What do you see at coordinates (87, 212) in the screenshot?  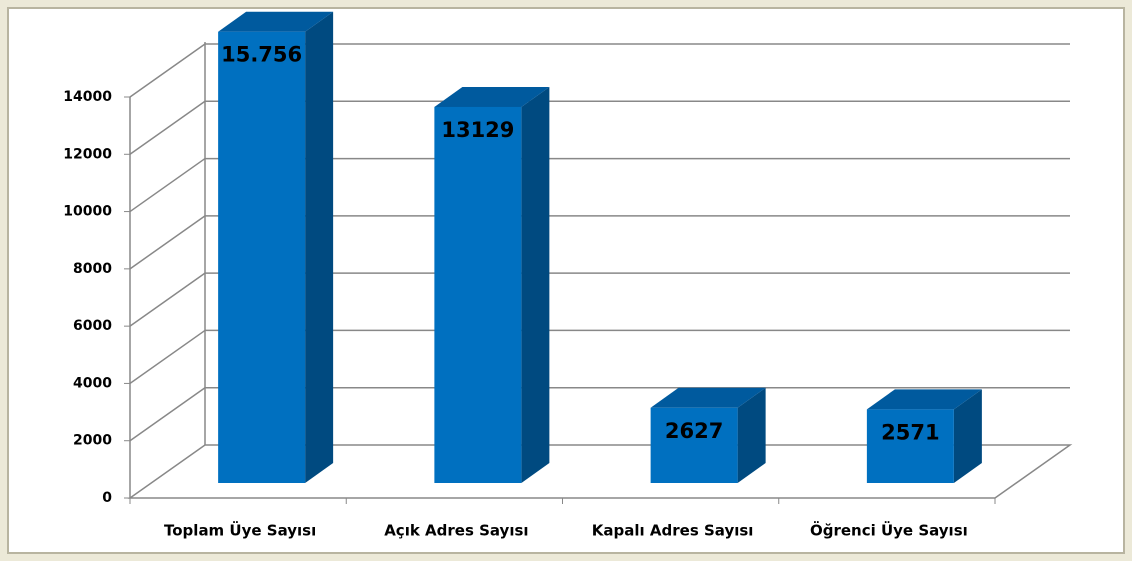 I see `y-tick-label: 10000` at bounding box center [87, 212].